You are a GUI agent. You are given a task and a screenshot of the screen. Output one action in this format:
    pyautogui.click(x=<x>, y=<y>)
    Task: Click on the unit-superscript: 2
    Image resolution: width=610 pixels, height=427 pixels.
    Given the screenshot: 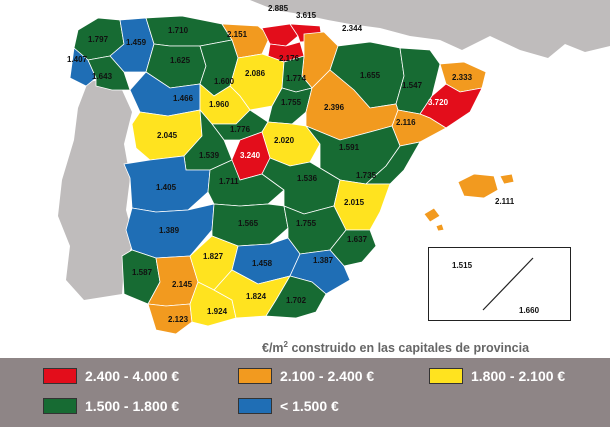 What is the action you would take?
    pyautogui.click(x=285, y=344)
    